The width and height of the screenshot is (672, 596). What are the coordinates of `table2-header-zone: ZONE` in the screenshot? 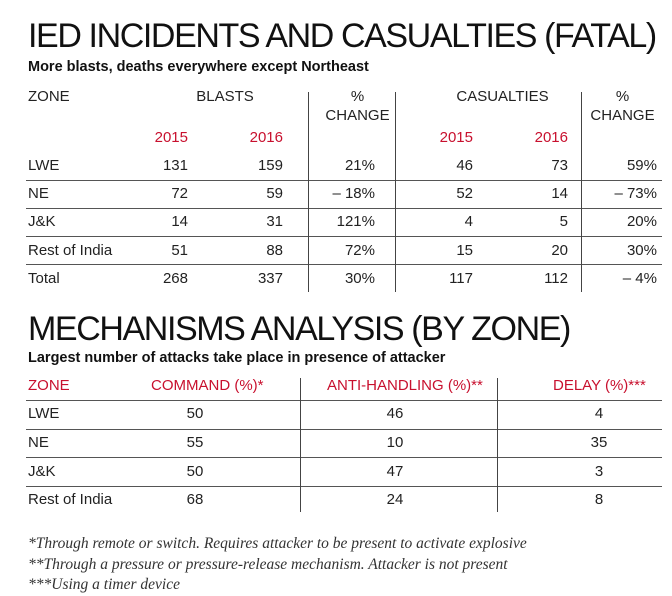 It's located at (49, 385).